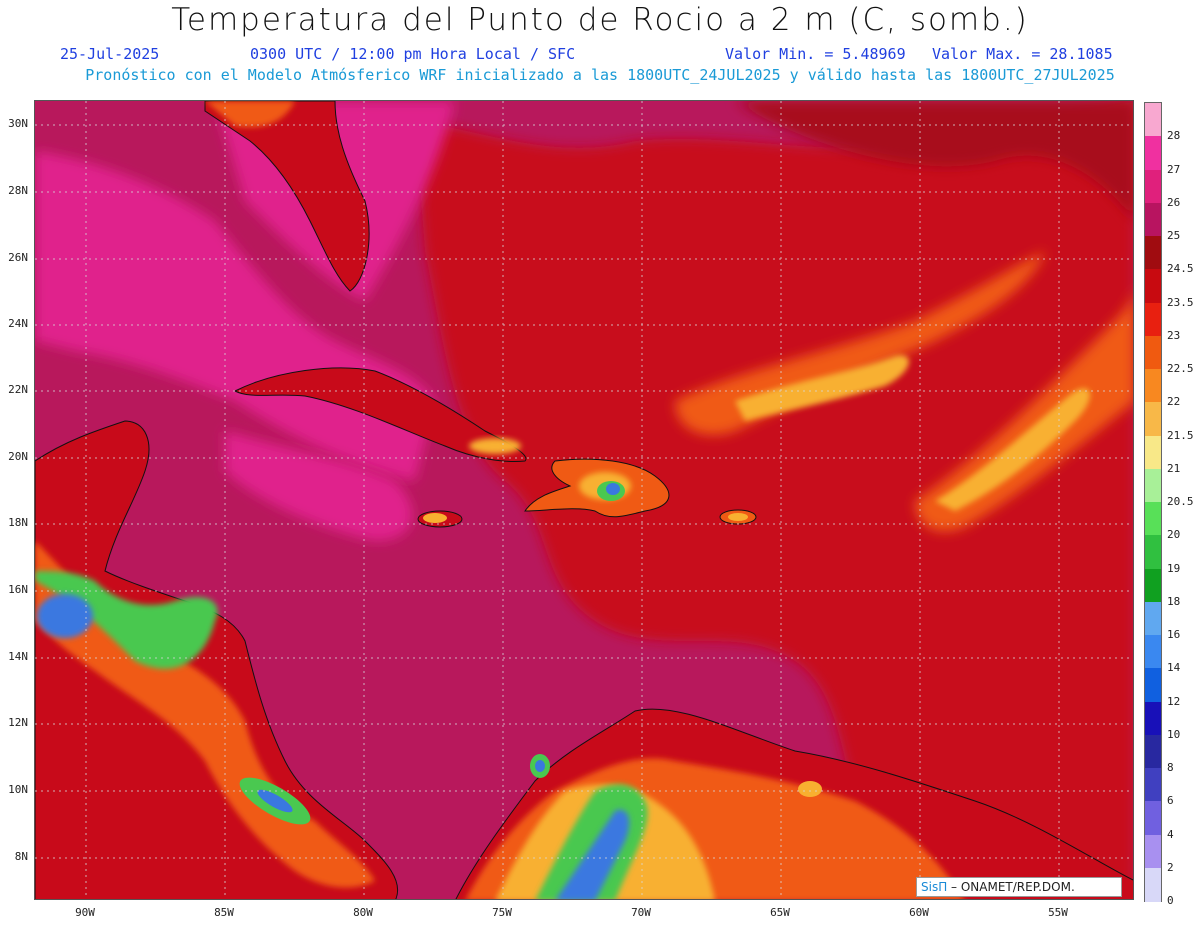 Image resolution: width=1200 pixels, height=927 pixels. I want to click on lat-label-14n: 14N, so click(18, 656).